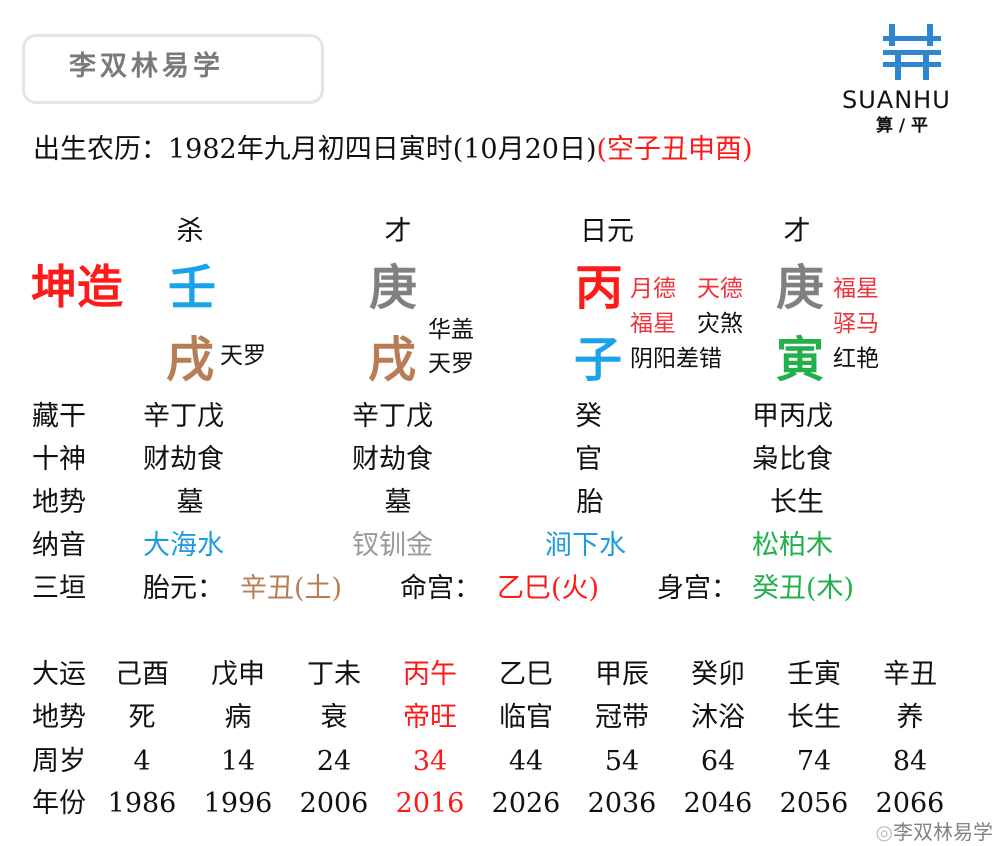 This screenshot has width=1001, height=846. Describe the element at coordinates (526, 674) in the screenshot. I see `dayun-ganzhi: 乙巳` at that location.